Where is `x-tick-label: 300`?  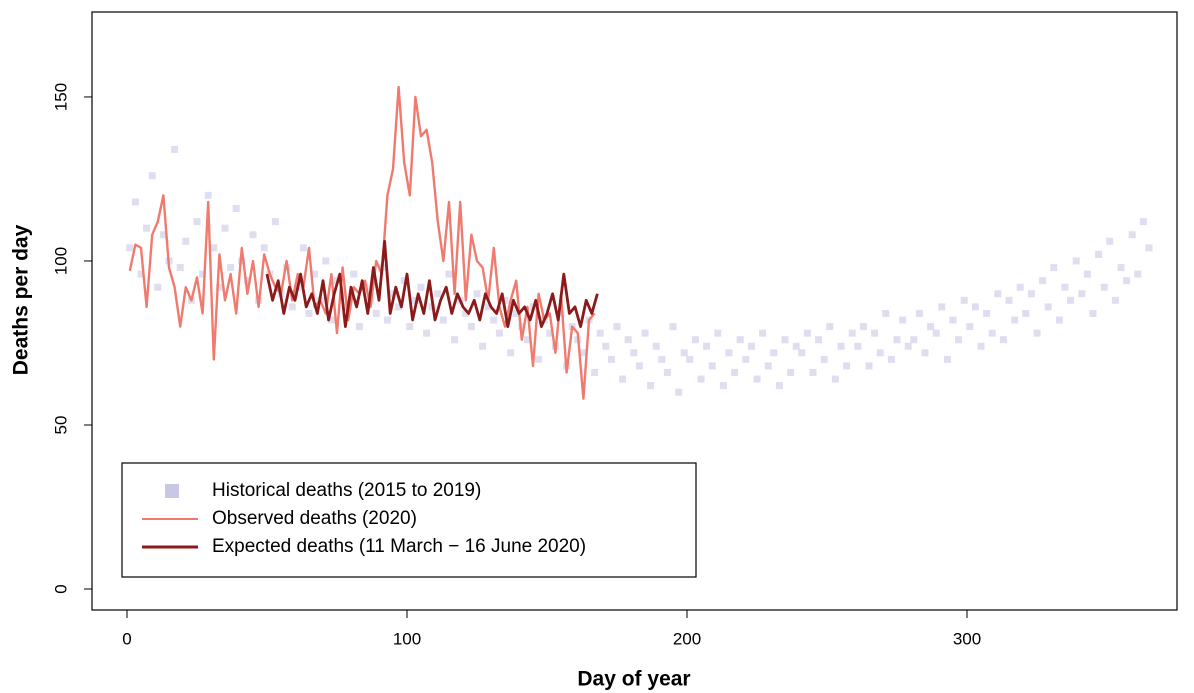 x-tick-label: 300 is located at coordinates (967, 638).